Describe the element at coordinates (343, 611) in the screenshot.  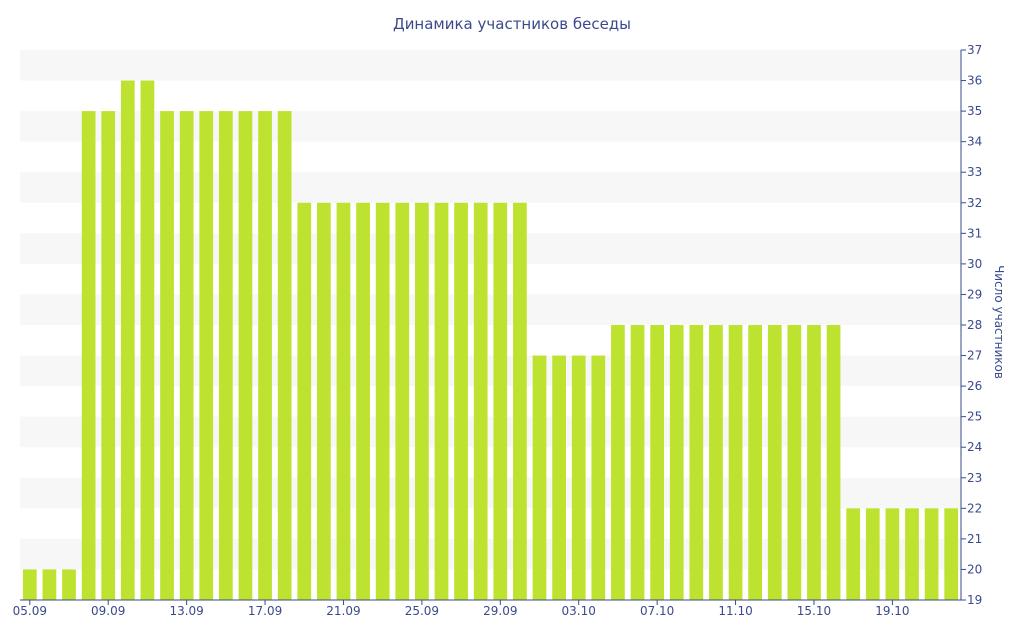
I see `x-tick-label: 21.09` at that location.